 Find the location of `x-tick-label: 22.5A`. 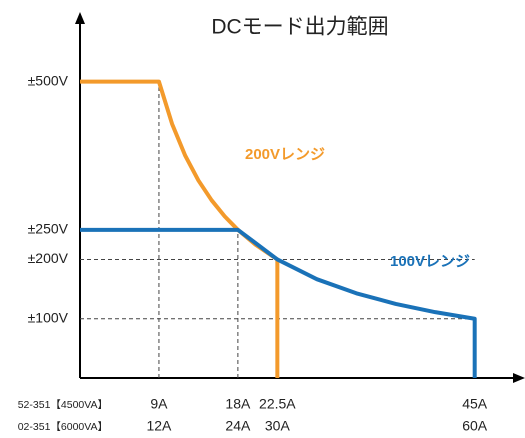

x-tick-label: 22.5A is located at coordinates (277, 404).